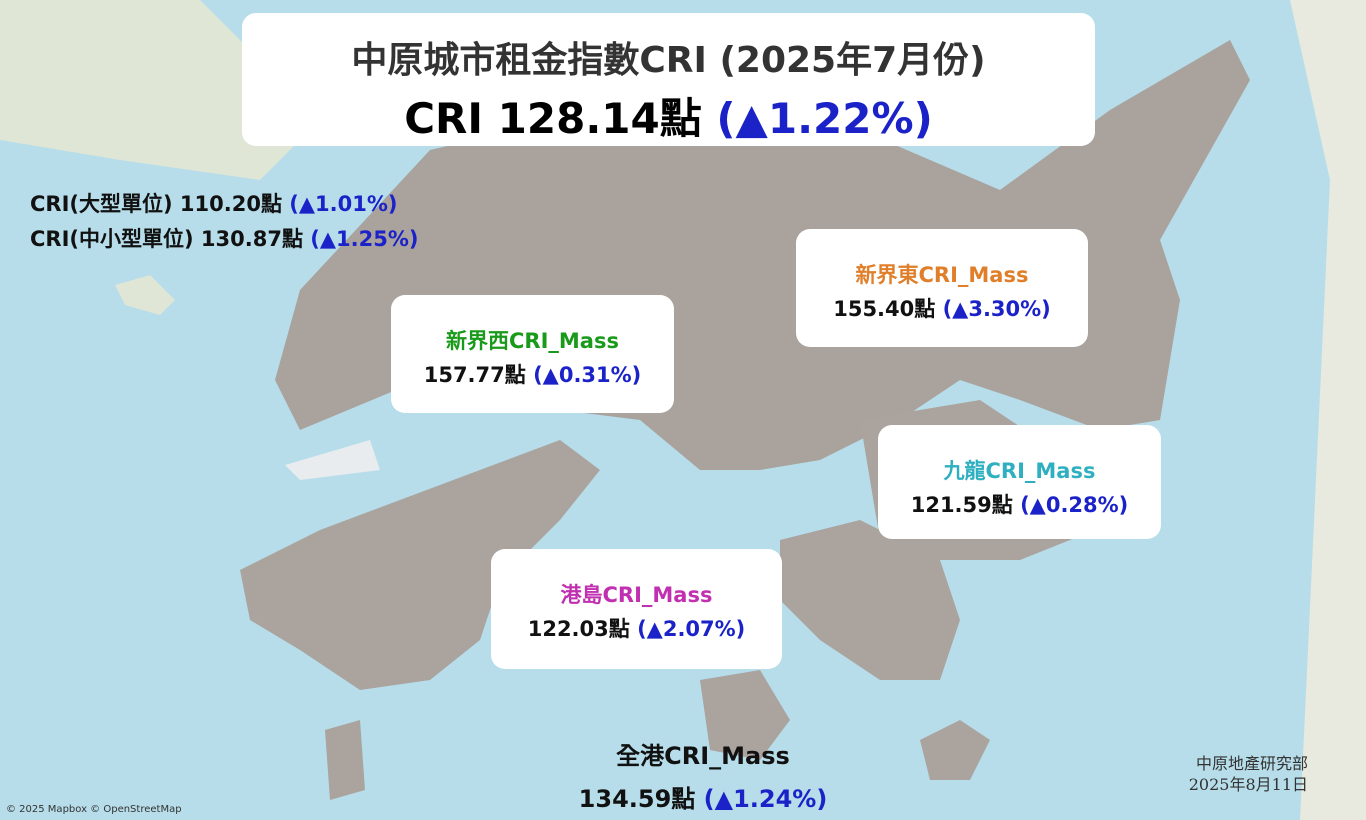  What do you see at coordinates (532, 354) in the screenshot?
I see `region-box: 新界西CRI_Mass 157.77點 (▲0.31%)` at bounding box center [532, 354].